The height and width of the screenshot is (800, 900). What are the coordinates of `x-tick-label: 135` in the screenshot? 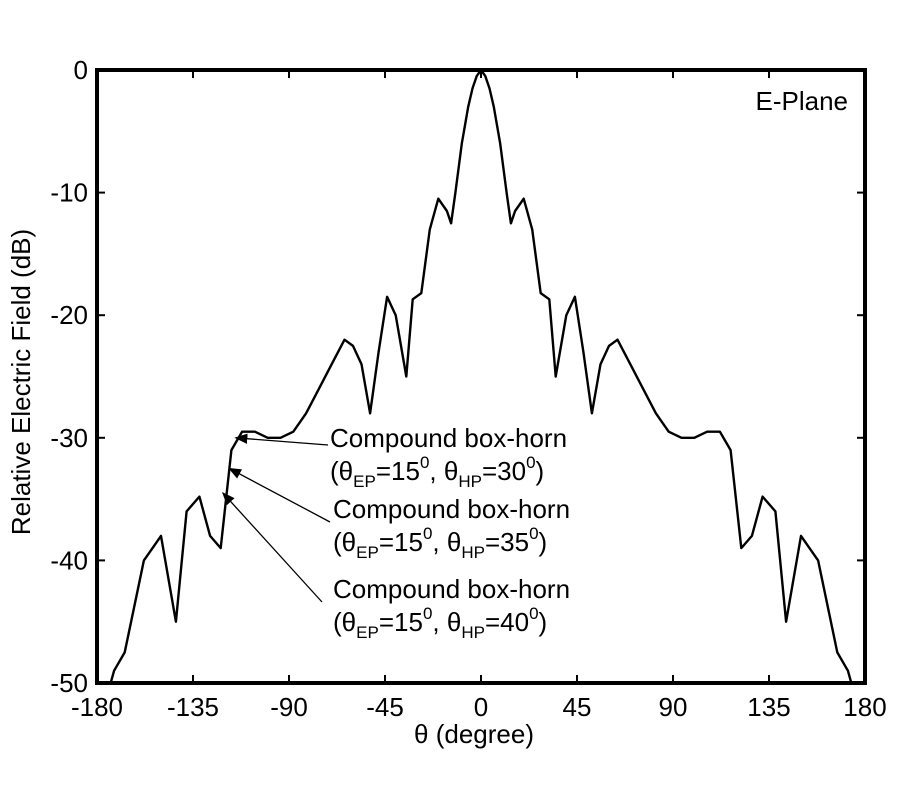 It's located at (768, 707).